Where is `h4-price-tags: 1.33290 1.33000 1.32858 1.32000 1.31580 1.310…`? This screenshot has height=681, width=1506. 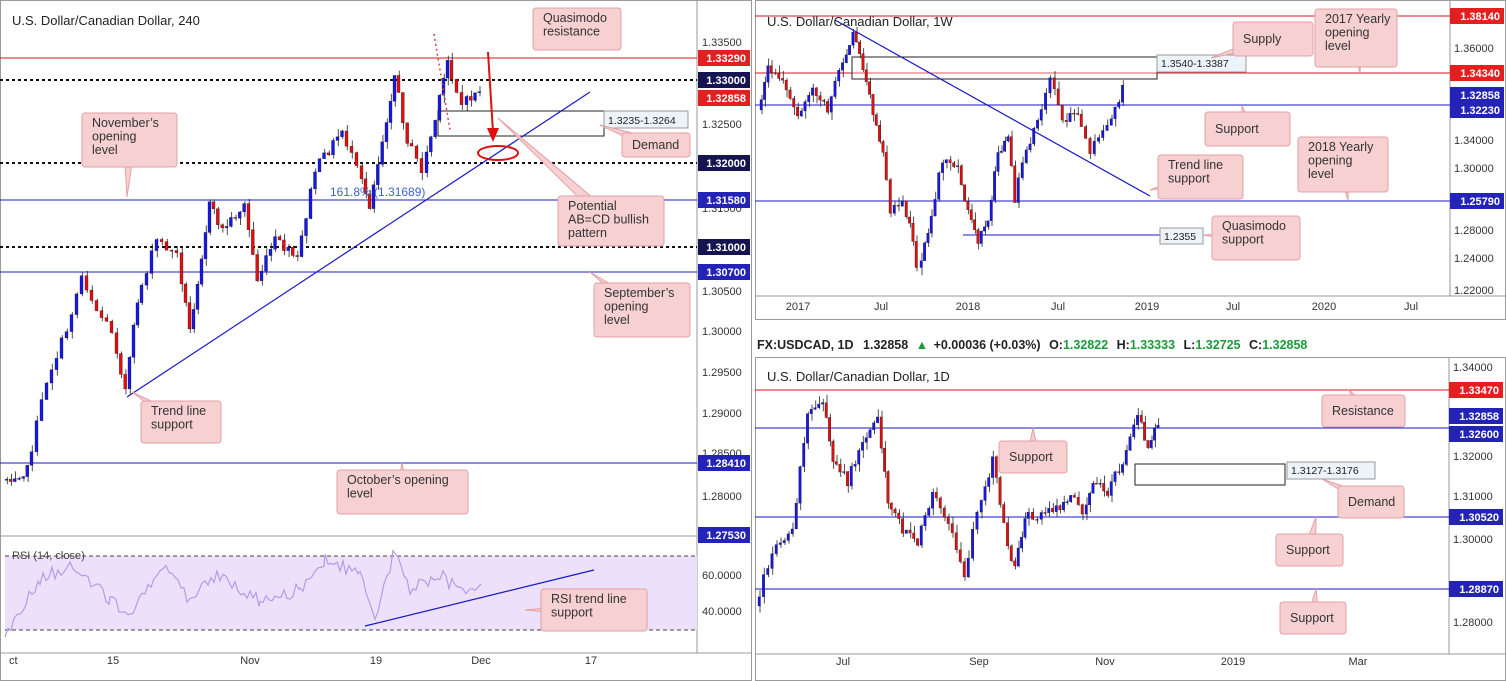 h4-price-tags: 1.33290 1.33000 1.32858 1.32000 1.31580 1.310… is located at coordinates (724, 296).